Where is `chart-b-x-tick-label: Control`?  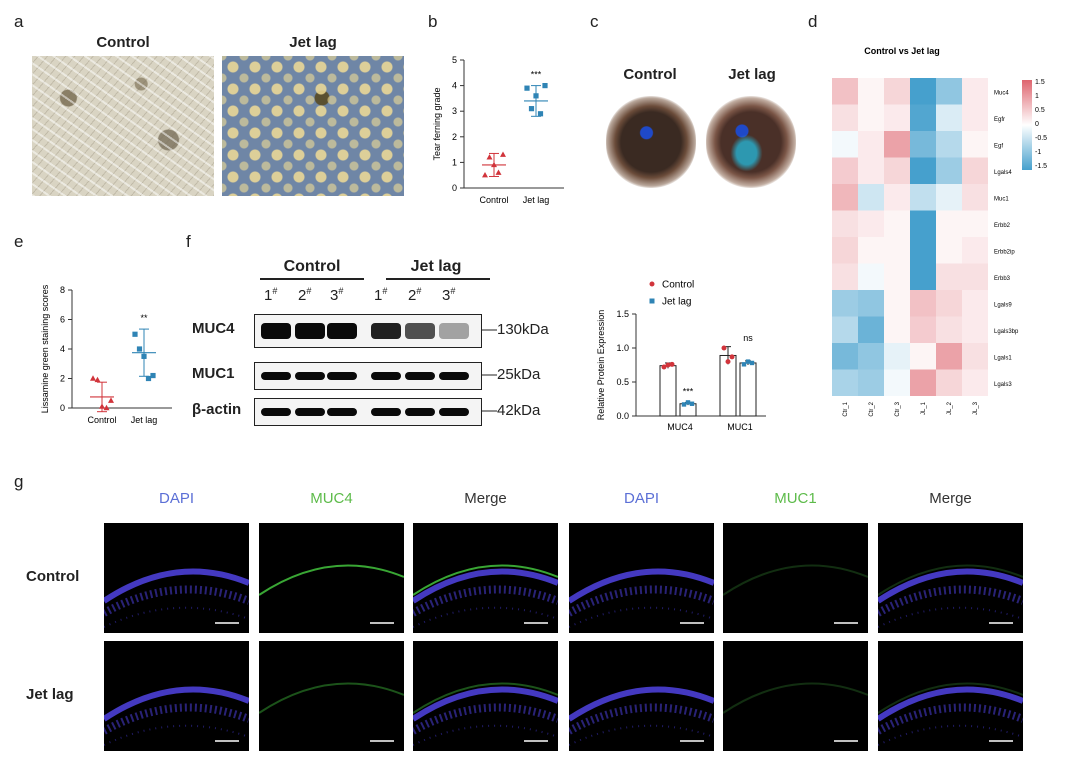
chart-b-x-tick-label: Control is located at coordinates (493, 200).